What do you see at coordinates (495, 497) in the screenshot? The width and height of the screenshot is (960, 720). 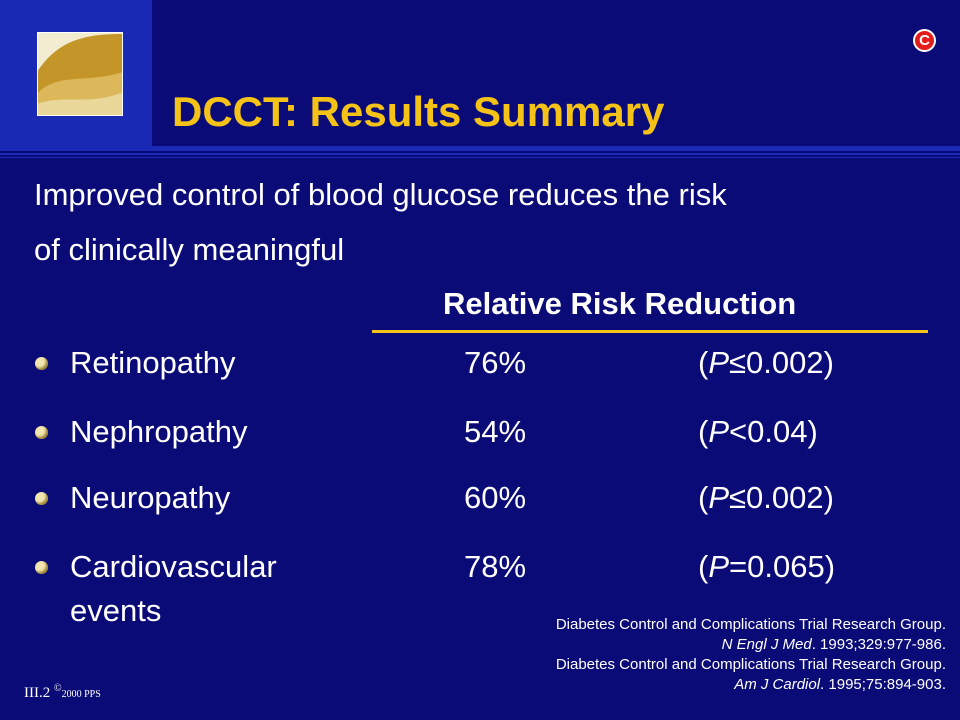 I see `risk-reduction-value: 60%` at bounding box center [495, 497].